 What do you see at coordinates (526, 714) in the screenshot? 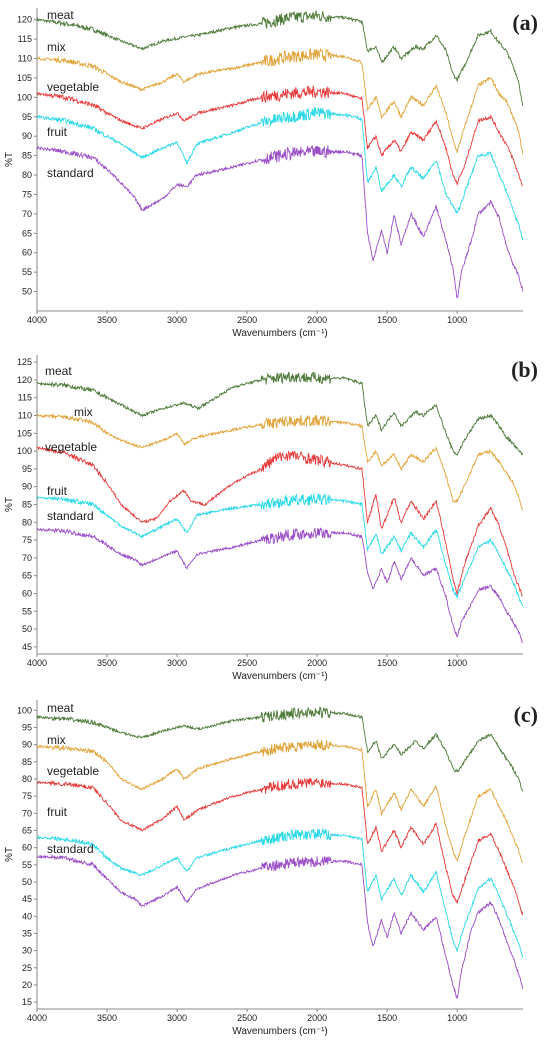
I see `panel-tag: (c)` at bounding box center [526, 714].